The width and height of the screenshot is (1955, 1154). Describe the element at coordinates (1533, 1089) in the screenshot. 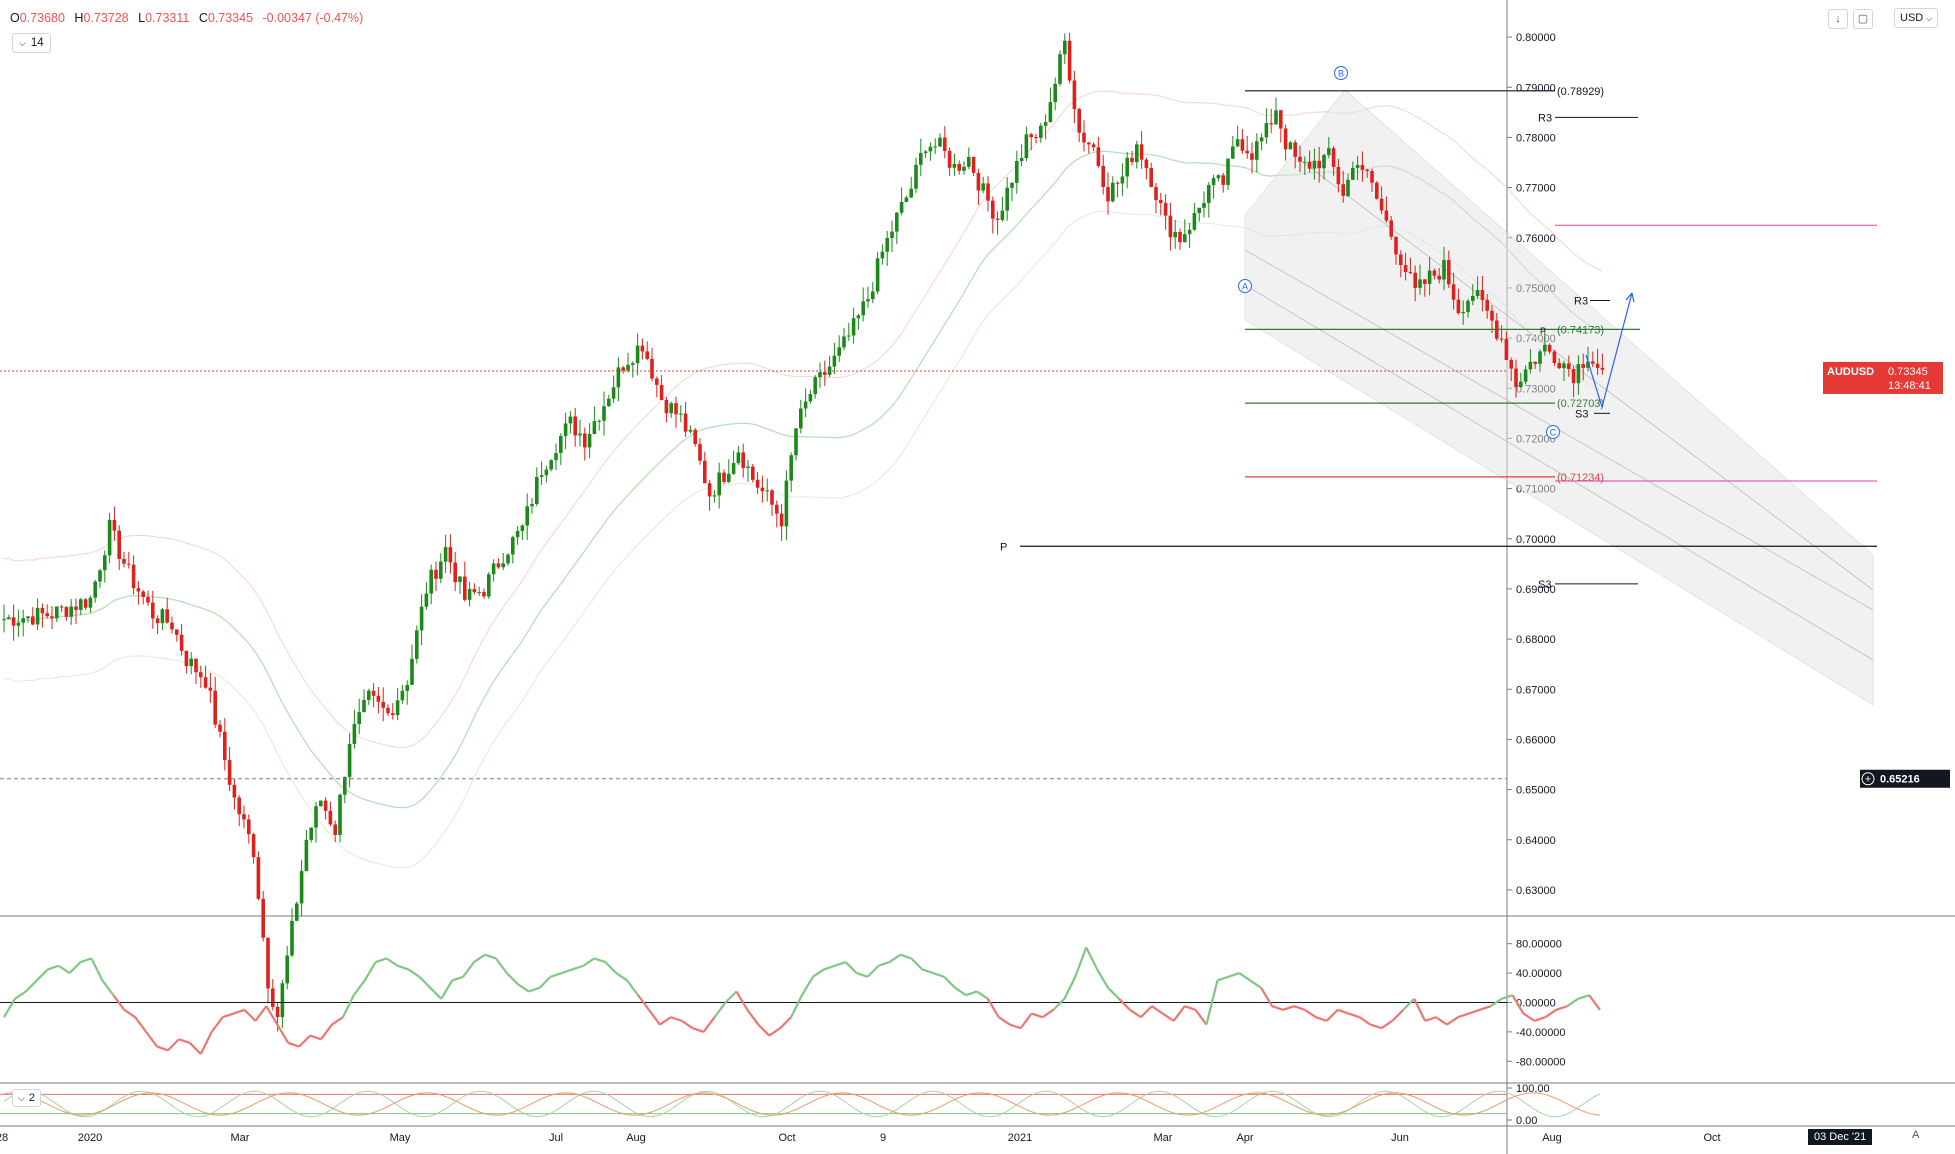

I see `stochastic-axis-label: 100.00` at that location.